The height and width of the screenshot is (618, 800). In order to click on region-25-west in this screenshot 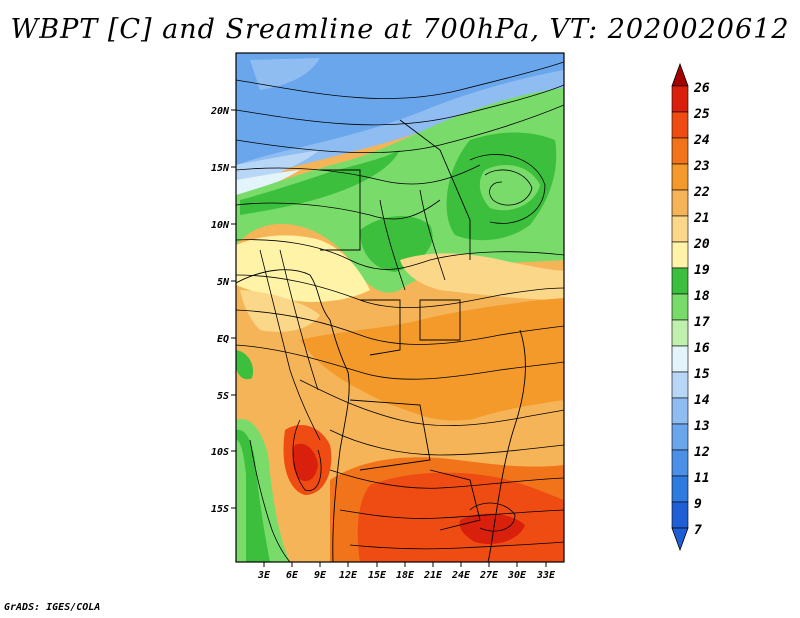, I will do `click(305, 462)`.